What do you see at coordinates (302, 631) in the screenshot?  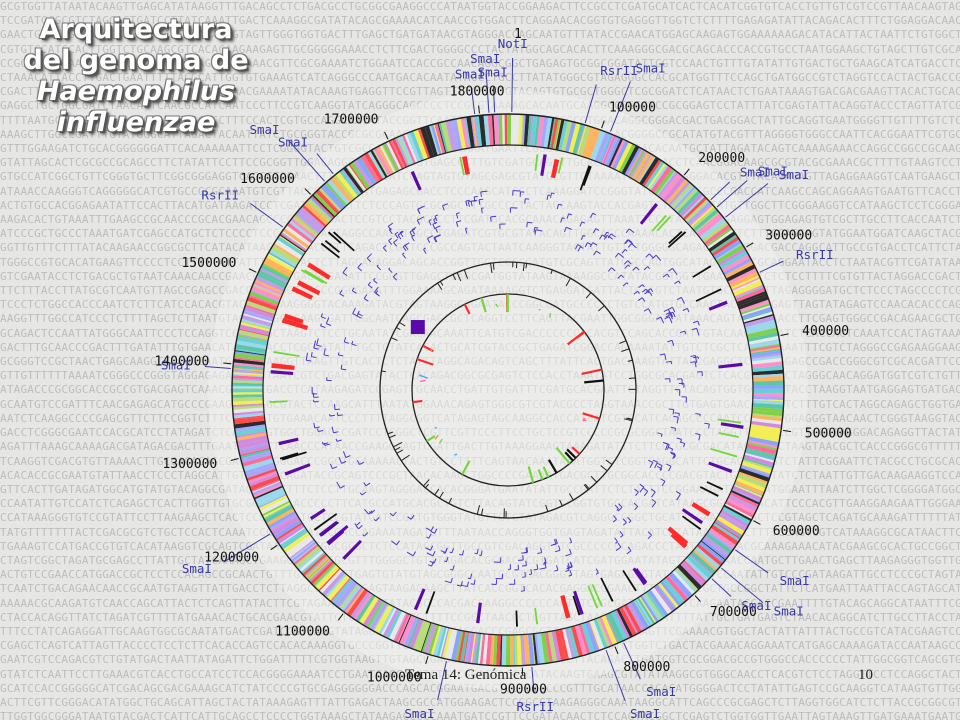 I see `coordinate-label: 1100000` at bounding box center [302, 631].